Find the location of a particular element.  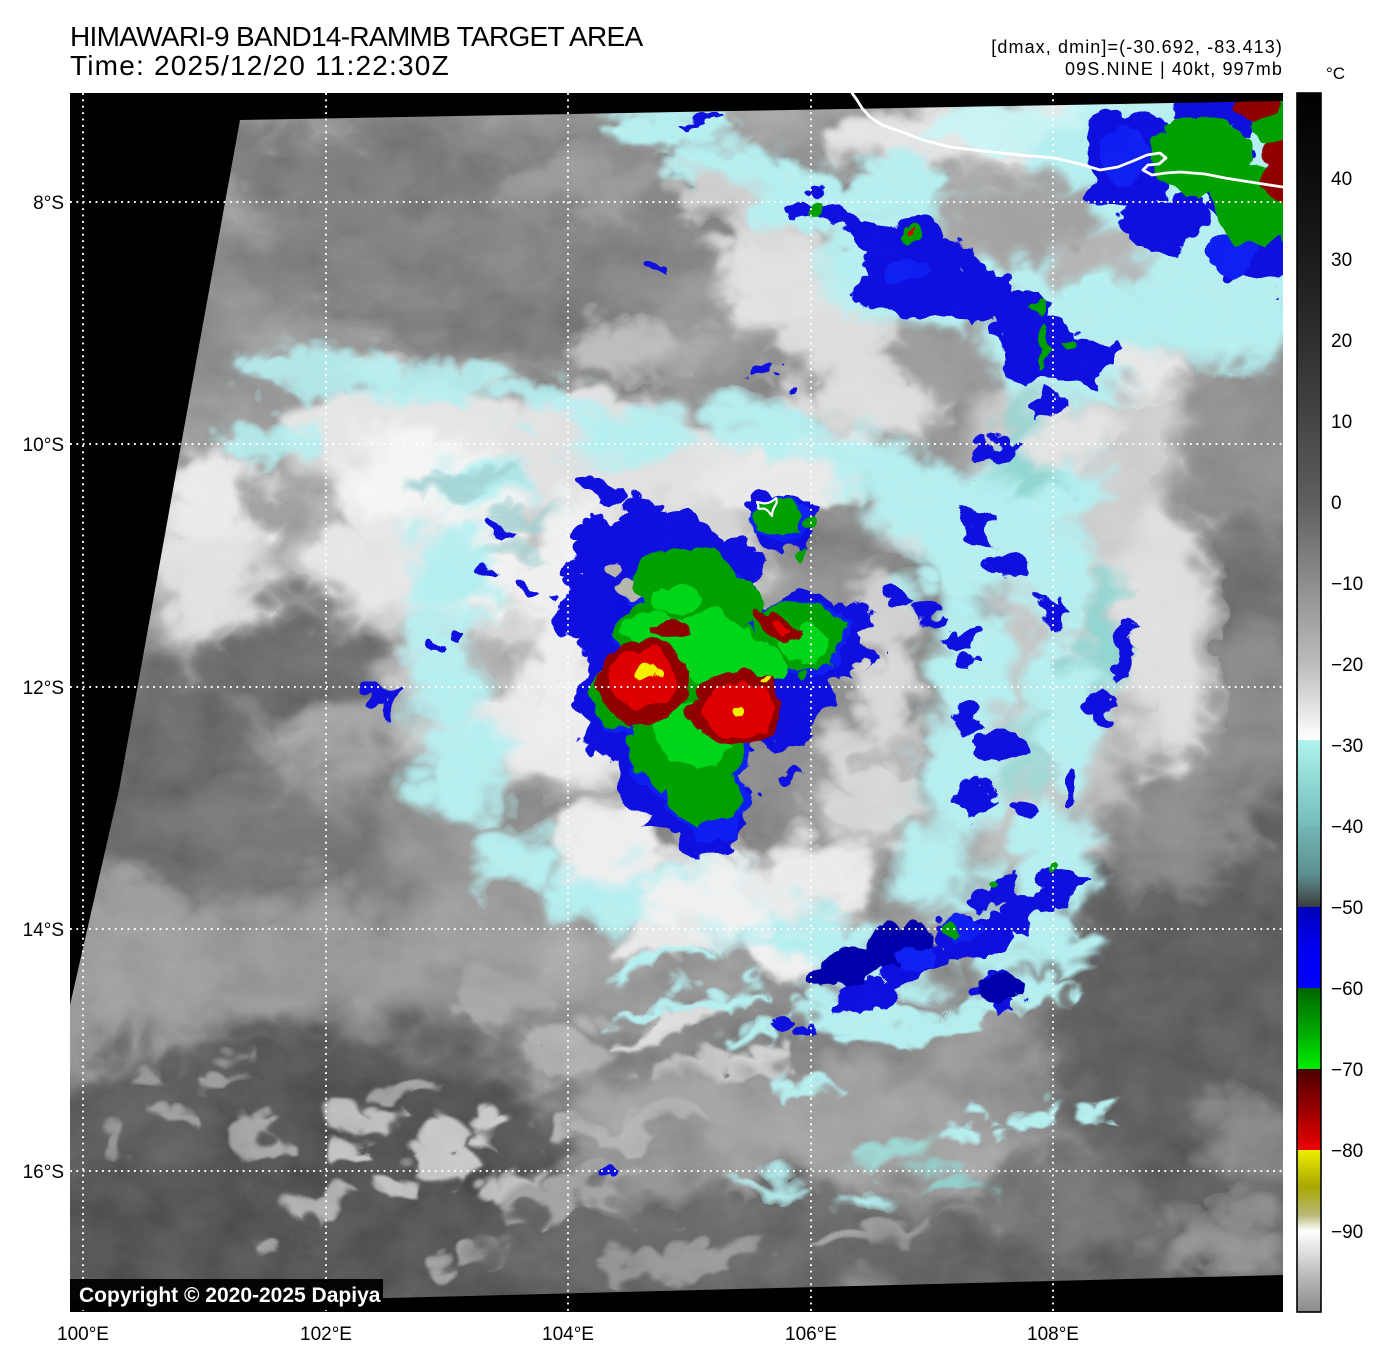

svg-text: 30 is located at coordinates (1341, 260).